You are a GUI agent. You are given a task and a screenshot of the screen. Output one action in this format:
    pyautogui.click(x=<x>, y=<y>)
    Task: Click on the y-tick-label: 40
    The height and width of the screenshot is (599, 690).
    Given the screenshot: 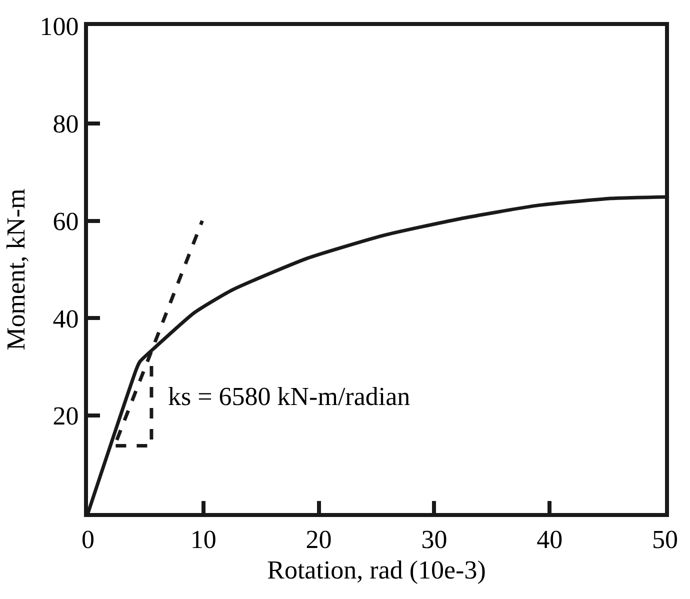 What is the action you would take?
    pyautogui.click(x=65, y=319)
    